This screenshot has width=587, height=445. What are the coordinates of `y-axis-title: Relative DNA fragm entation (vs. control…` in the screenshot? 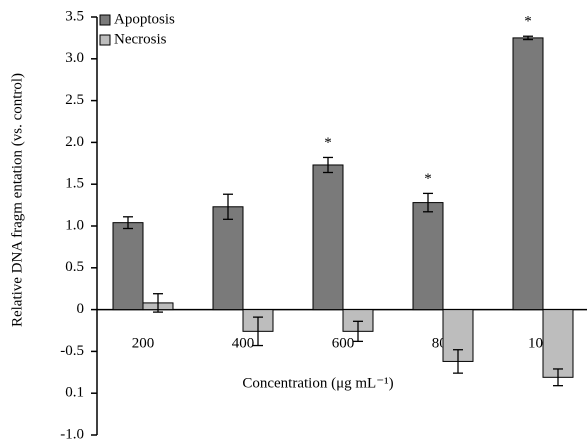 It's located at (17, 200).